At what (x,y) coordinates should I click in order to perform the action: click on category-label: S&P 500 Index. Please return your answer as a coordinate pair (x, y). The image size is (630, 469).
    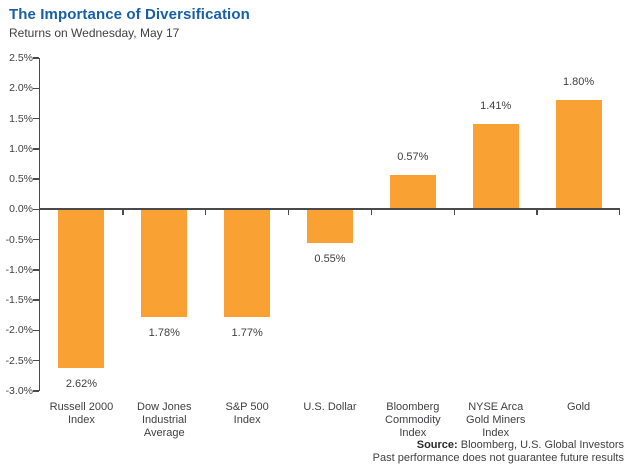
    Looking at the image, I should click on (247, 413).